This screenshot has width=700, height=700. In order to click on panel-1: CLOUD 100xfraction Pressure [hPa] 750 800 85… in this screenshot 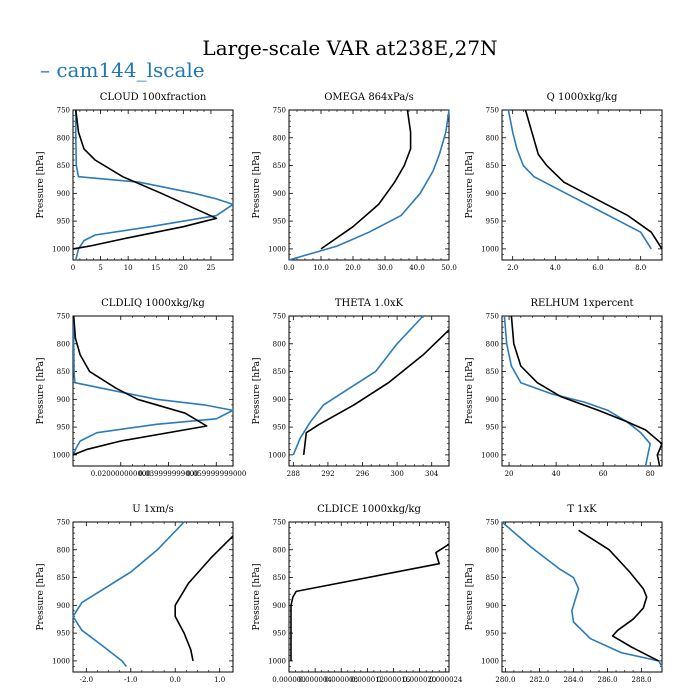, I will do `click(135, 182)`.